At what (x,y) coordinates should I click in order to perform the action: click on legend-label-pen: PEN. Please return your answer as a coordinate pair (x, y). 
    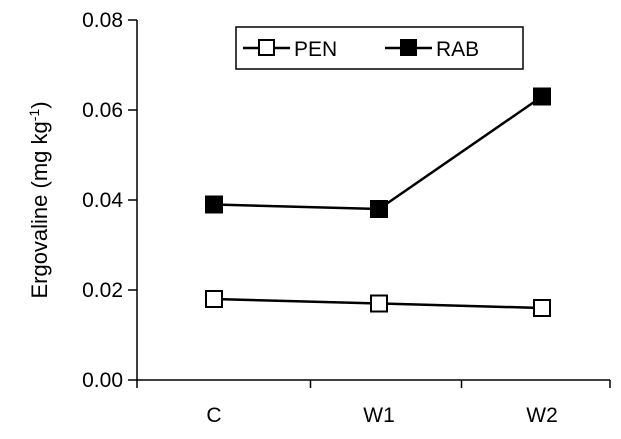
    Looking at the image, I should click on (315, 49).